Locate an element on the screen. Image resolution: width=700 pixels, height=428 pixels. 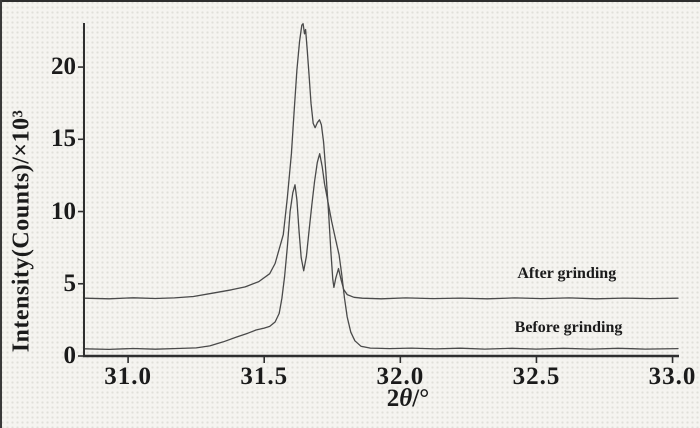
x-tick-label: 31.0 is located at coordinates (128, 376).